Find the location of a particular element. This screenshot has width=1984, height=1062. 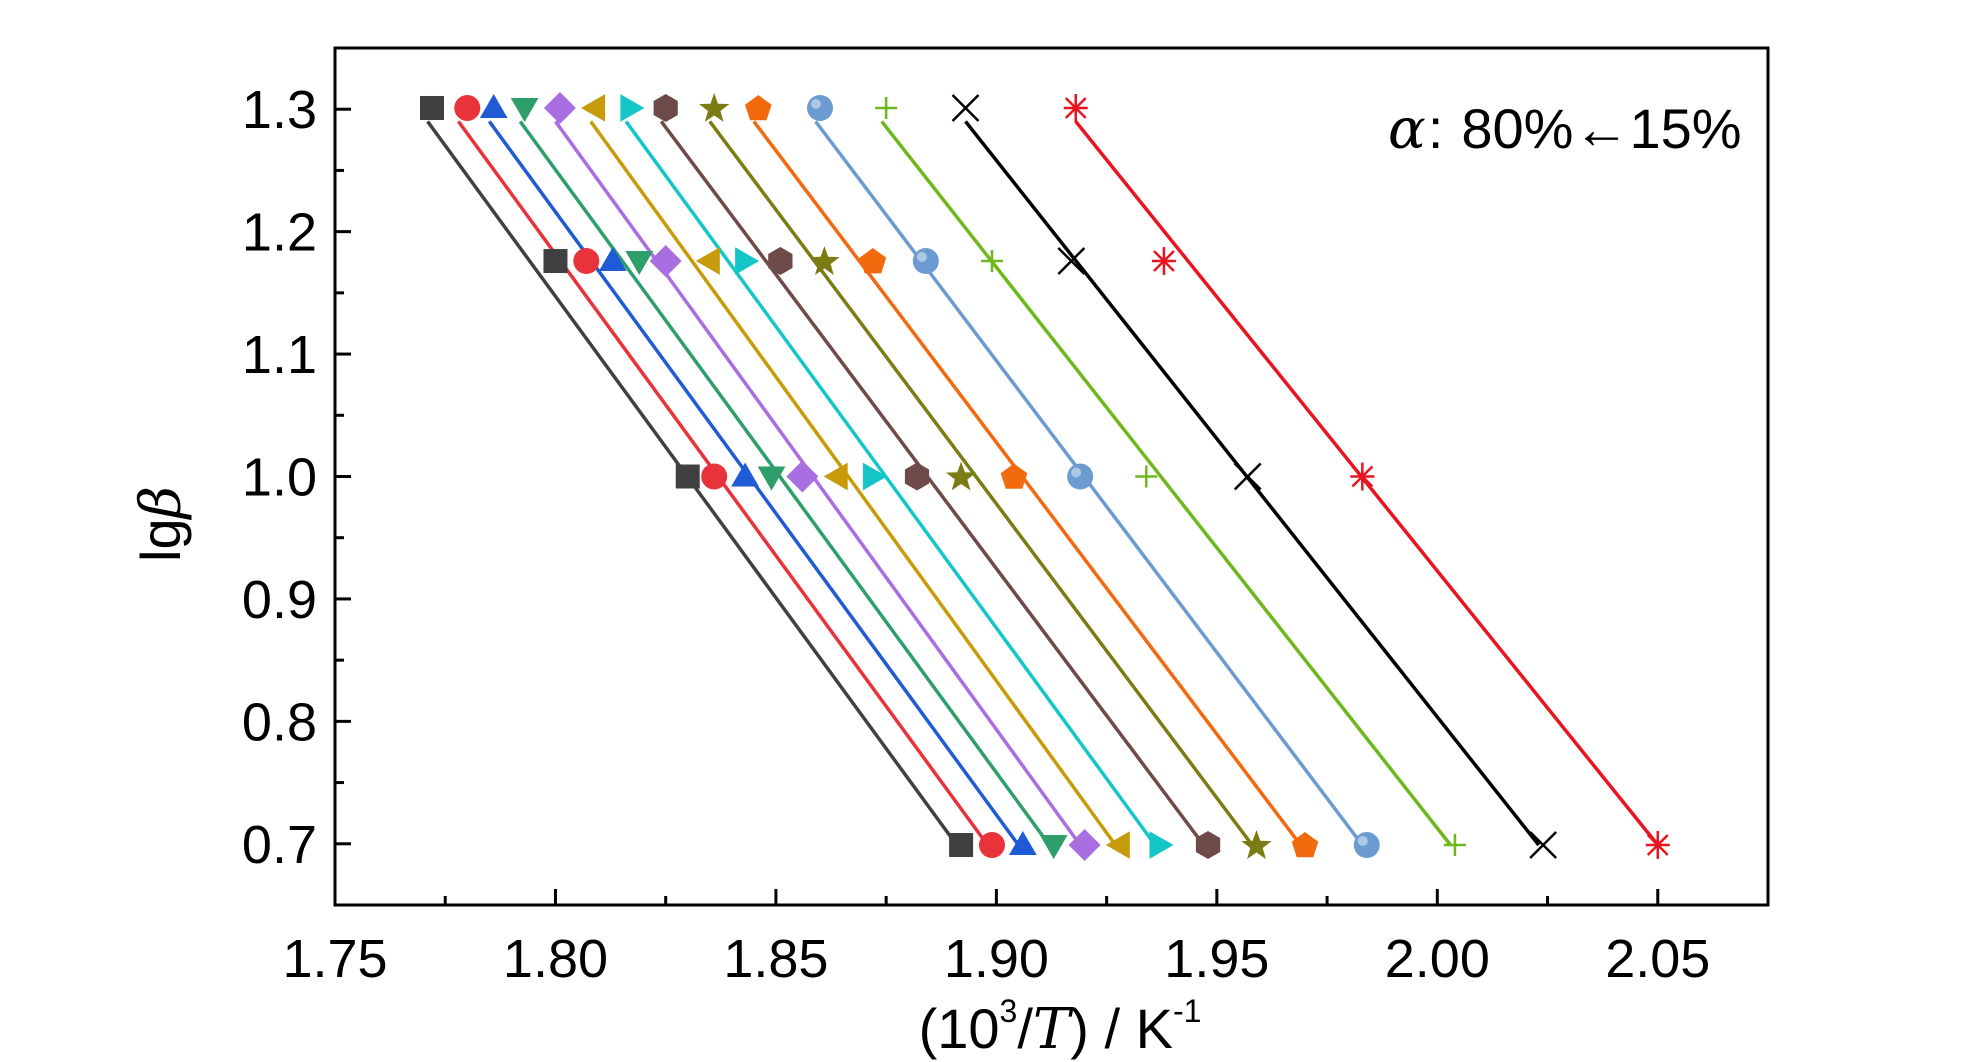

y-tick-label: 0.7 is located at coordinates (279, 845).